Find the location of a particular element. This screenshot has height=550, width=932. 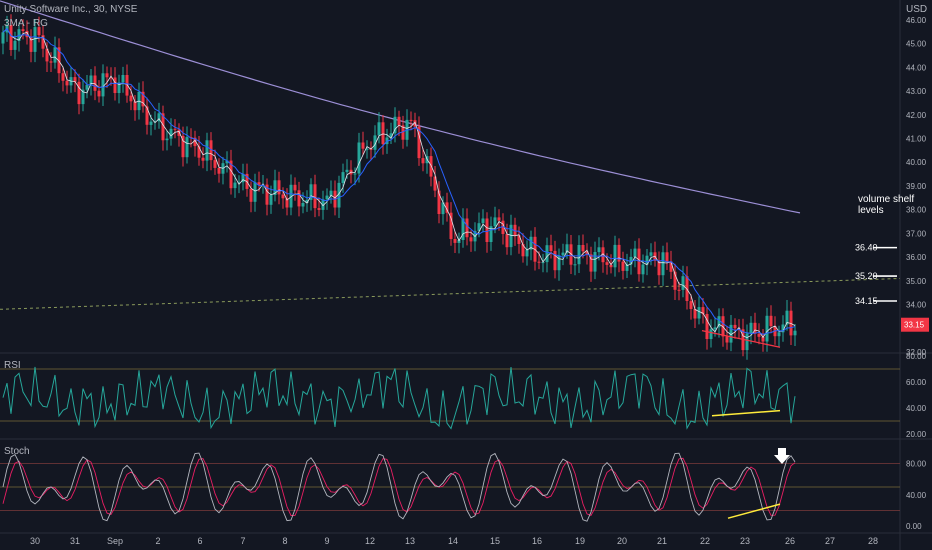

rsi-tick-label: 80.00 is located at coordinates (916, 356).